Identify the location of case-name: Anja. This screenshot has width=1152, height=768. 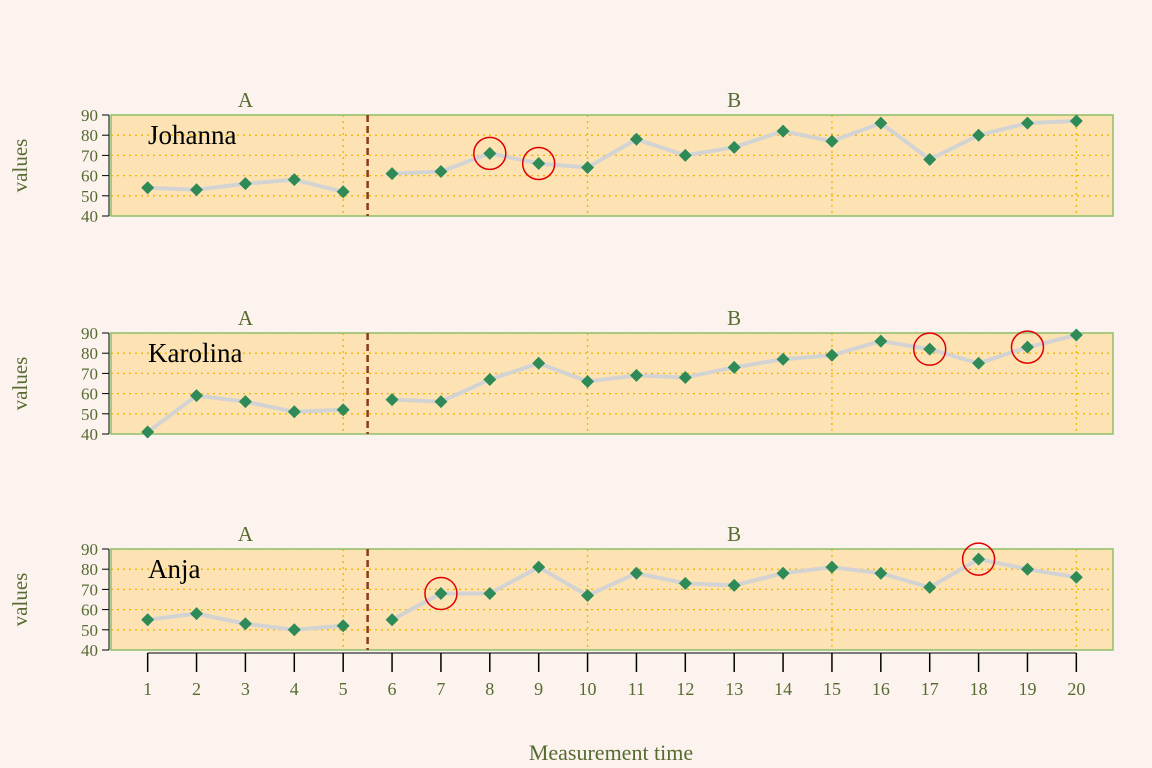
(174, 569).